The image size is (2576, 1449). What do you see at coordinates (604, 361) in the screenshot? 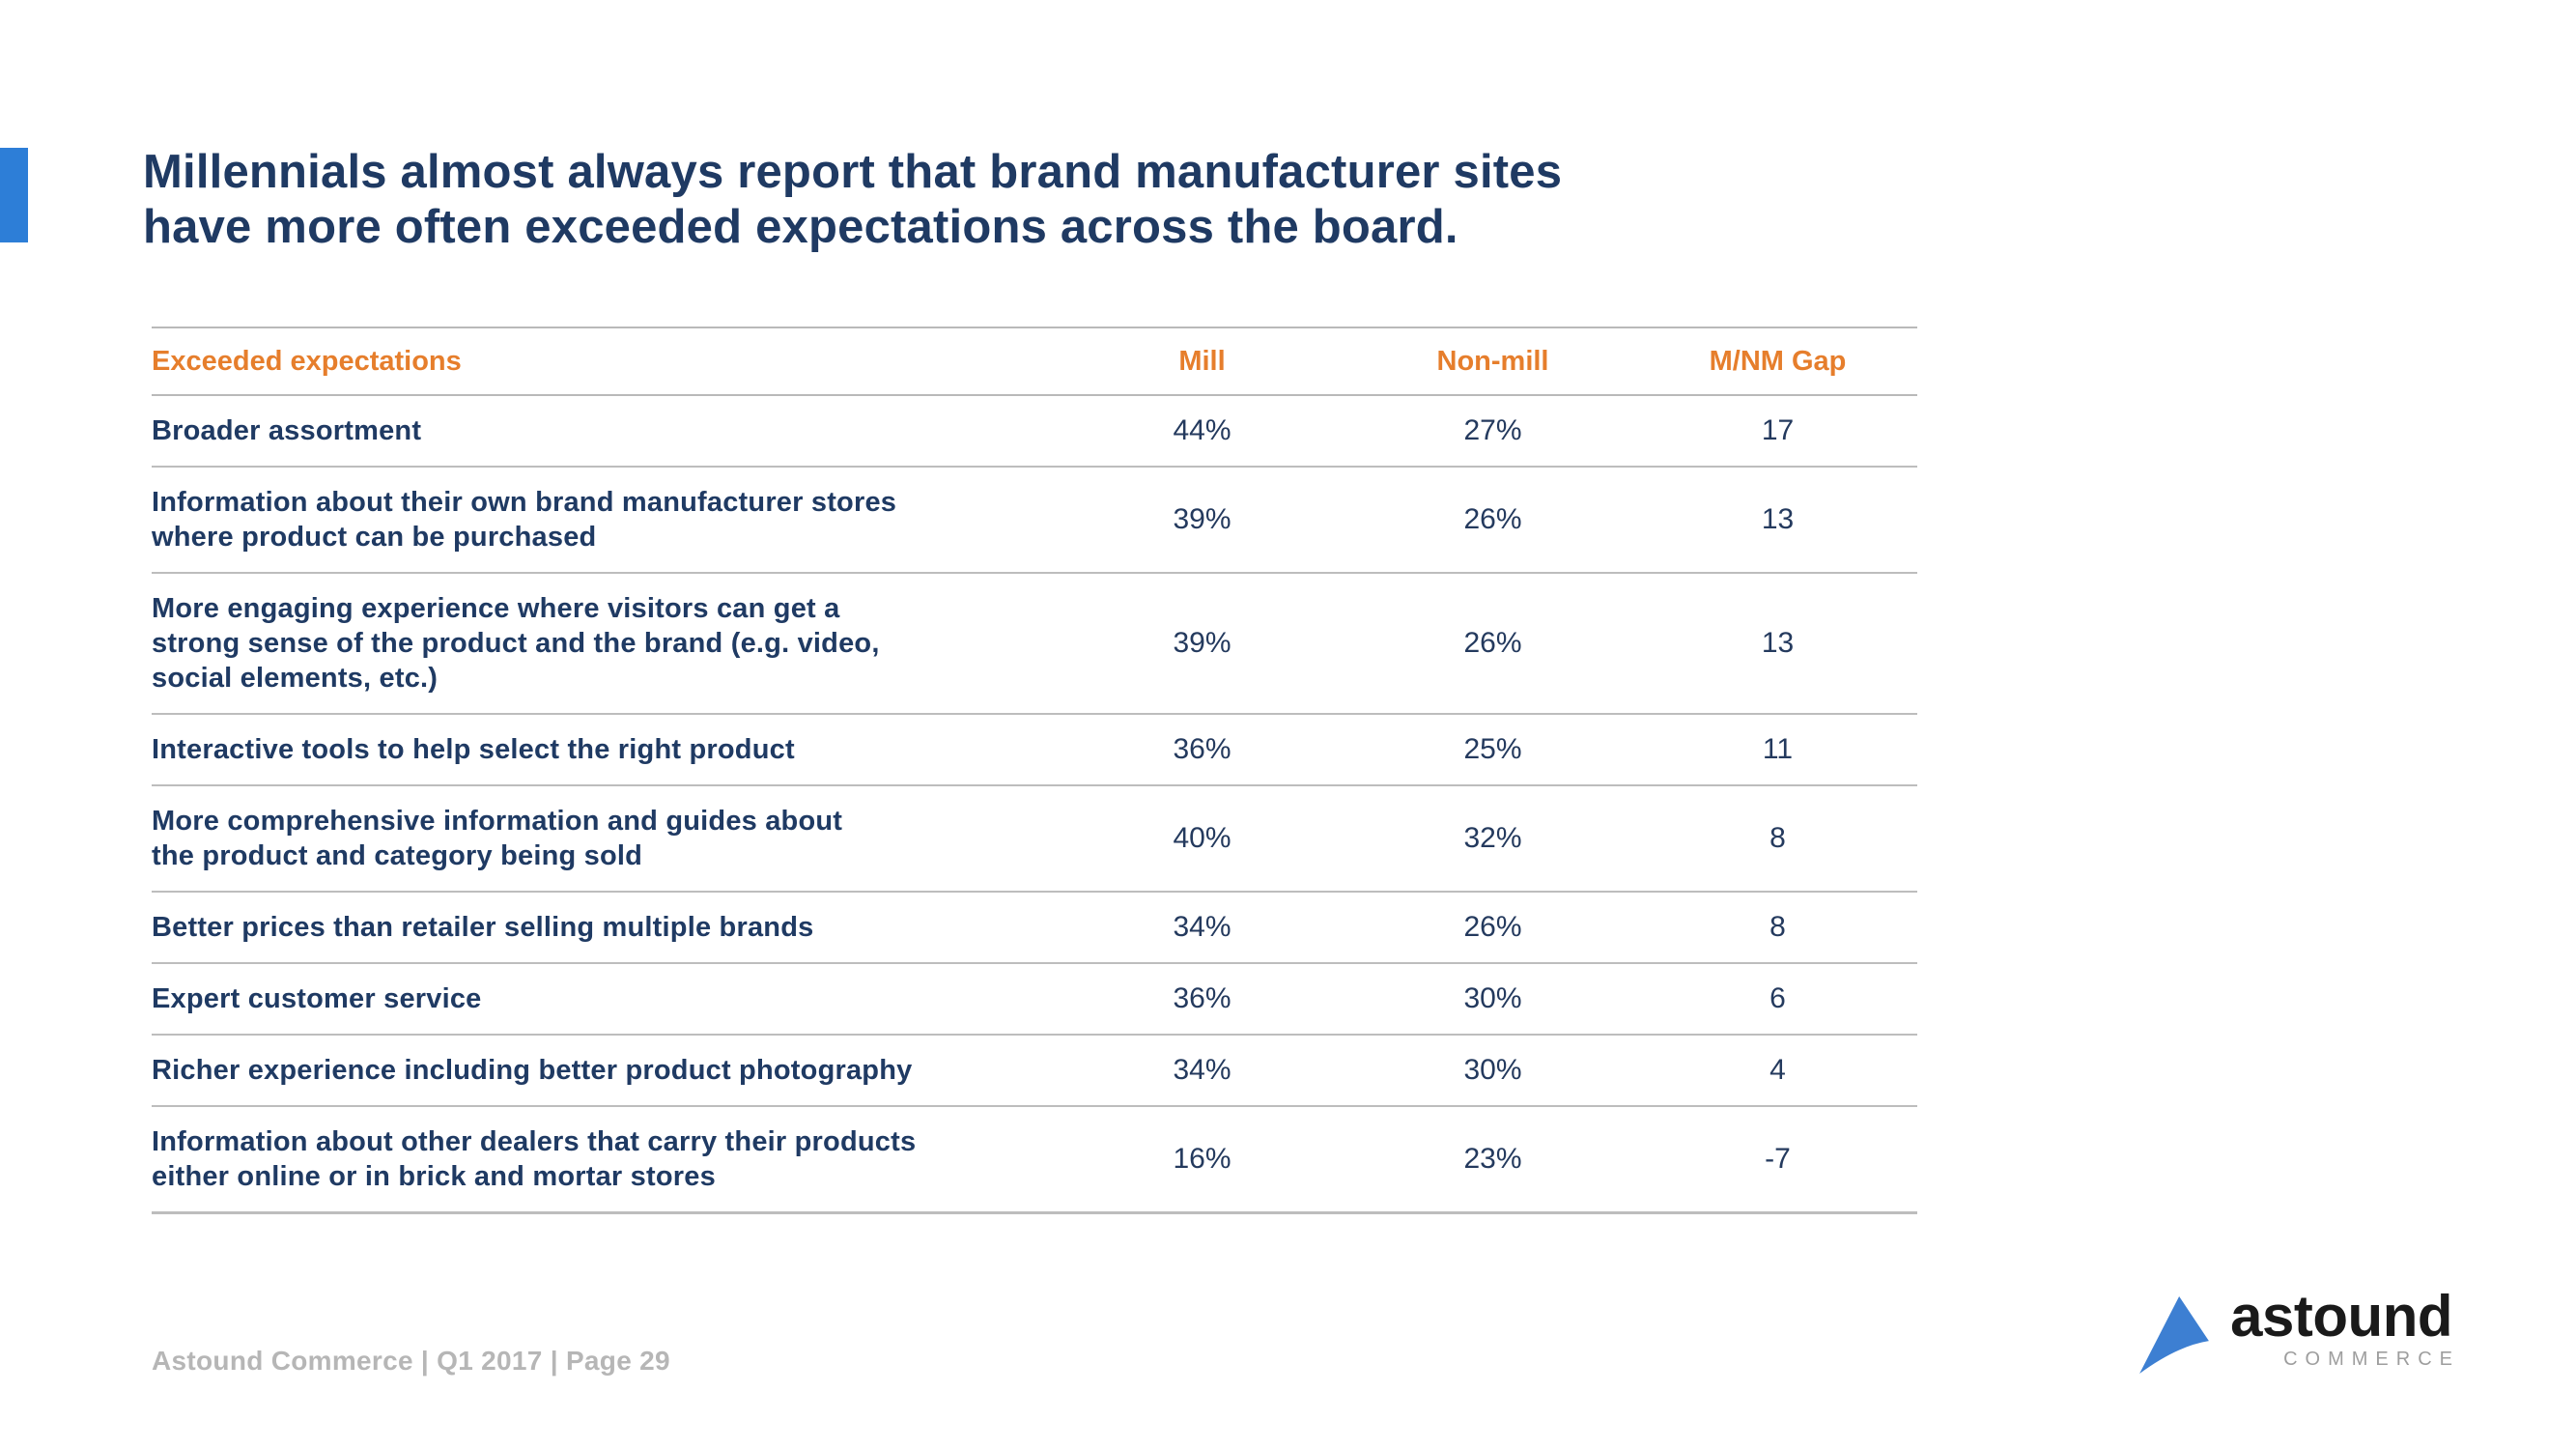
I see `header-exceeded-expectations: Exceeded expectations` at bounding box center [604, 361].